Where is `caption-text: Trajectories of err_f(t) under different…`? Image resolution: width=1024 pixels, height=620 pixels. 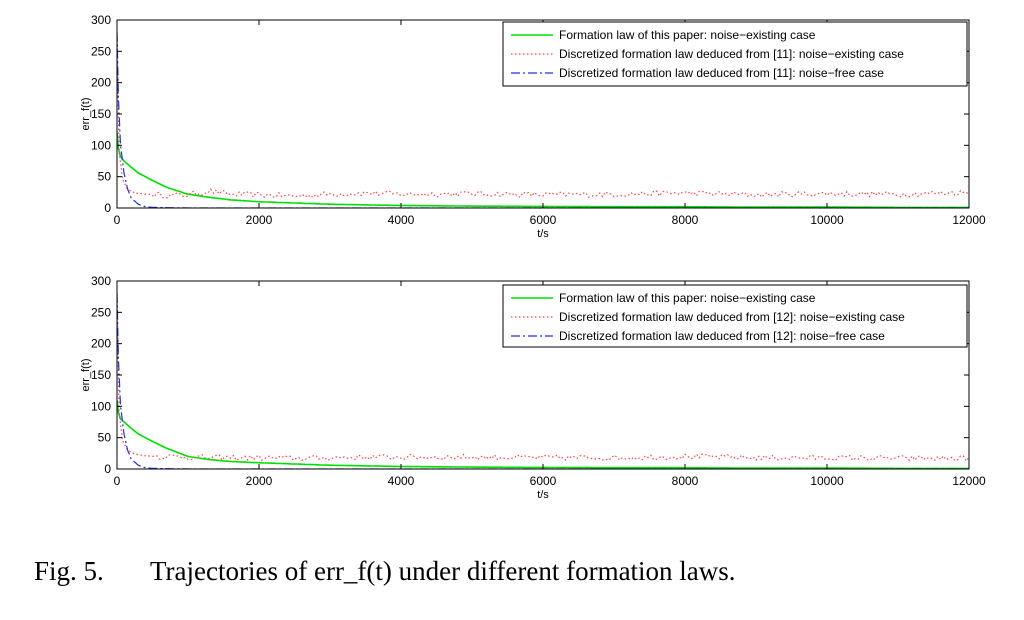
caption-text: Trajectories of err_f(t) under different… is located at coordinates (443, 571).